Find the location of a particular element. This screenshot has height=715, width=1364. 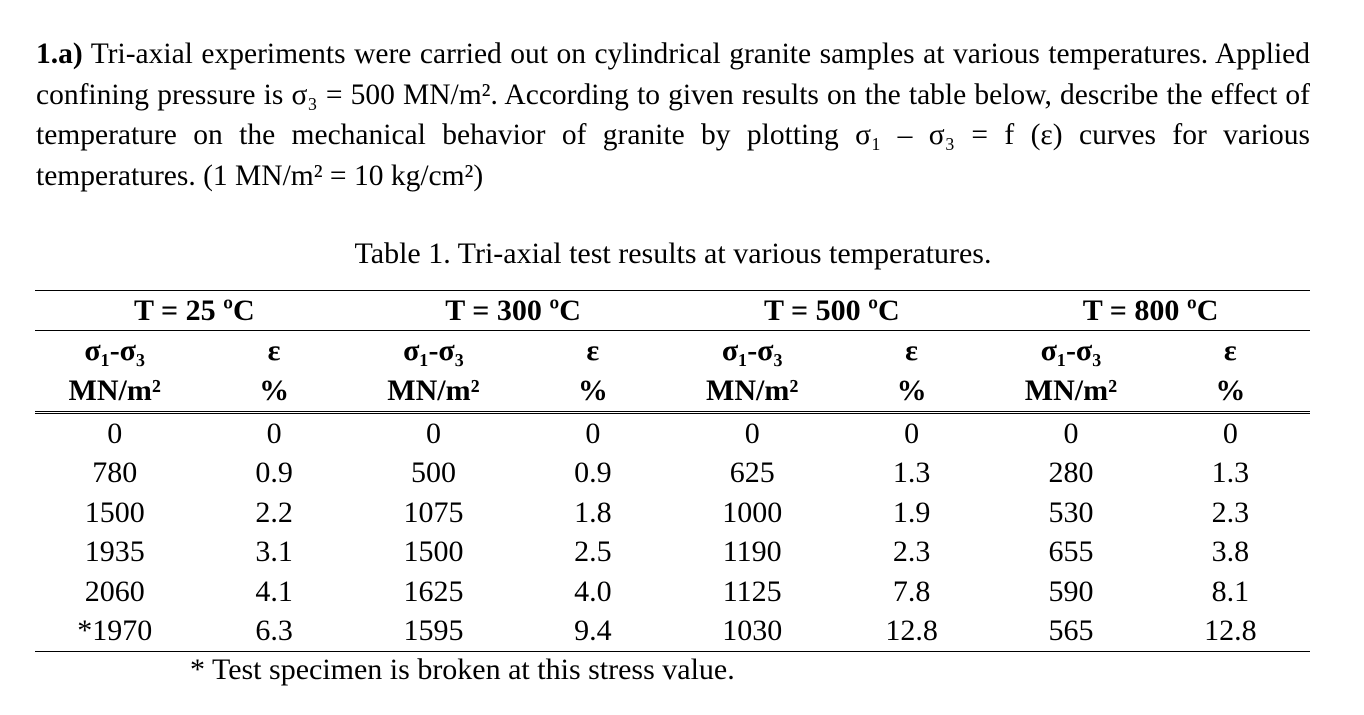

cell: 3.8 is located at coordinates (1230, 552).